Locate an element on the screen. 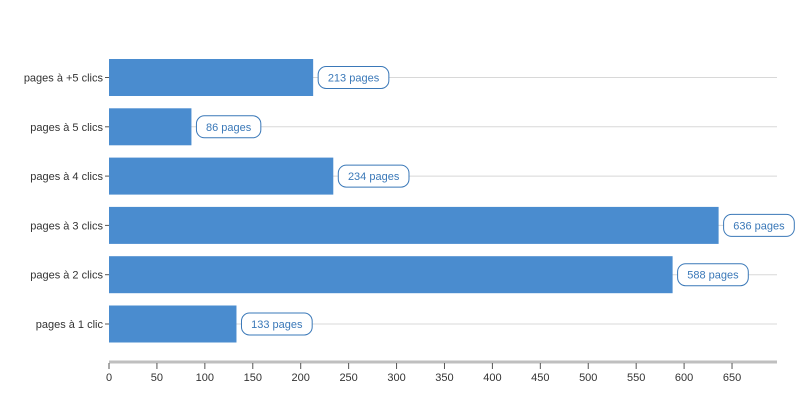  x-tick-label: 350 is located at coordinates (444, 378).